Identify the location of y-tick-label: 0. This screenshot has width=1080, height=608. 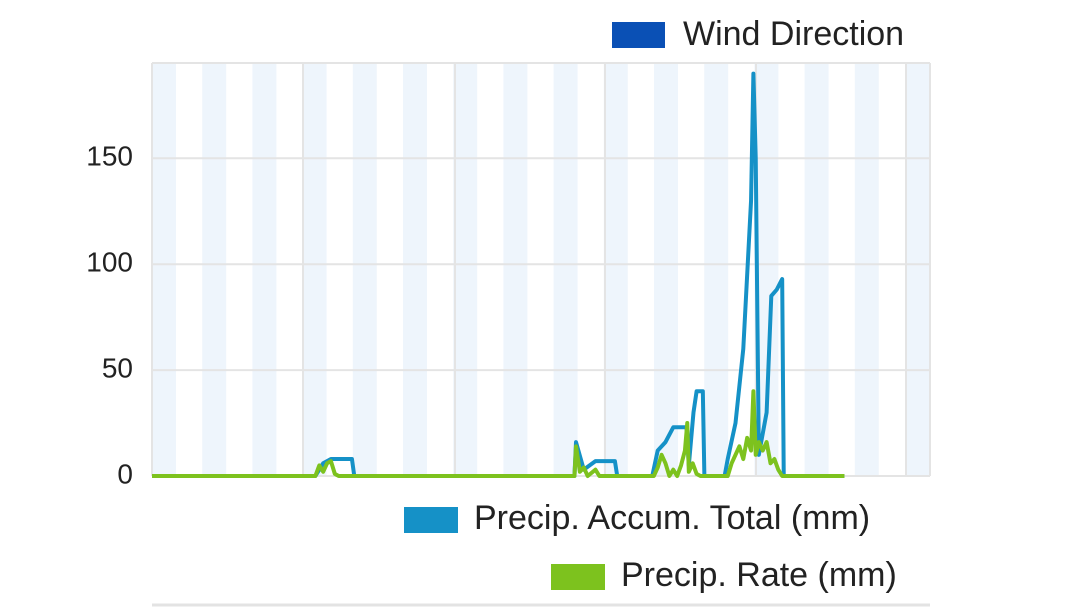
(125, 473).